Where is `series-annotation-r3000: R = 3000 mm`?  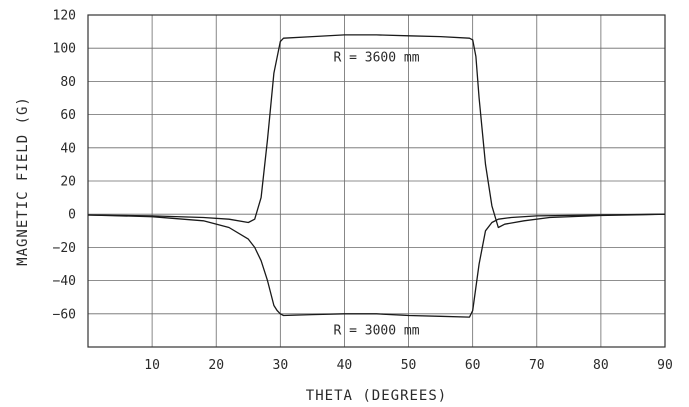 series-annotation-r3000: R = 3000 mm is located at coordinates (376, 331).